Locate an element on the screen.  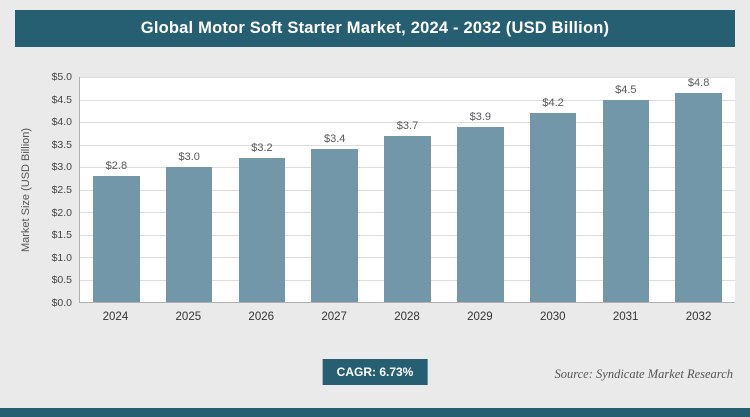
y-tick-label: $5.0 is located at coordinates (61, 77).